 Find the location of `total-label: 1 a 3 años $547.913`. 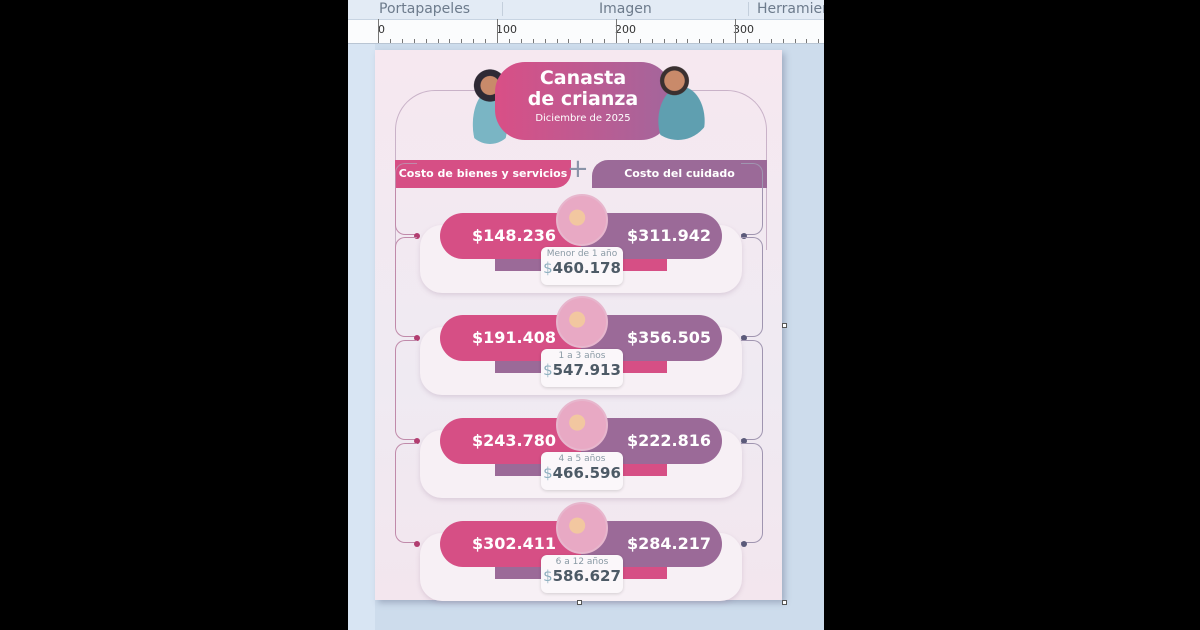

total-label: 1 a 3 años $547.913 is located at coordinates (582, 368).